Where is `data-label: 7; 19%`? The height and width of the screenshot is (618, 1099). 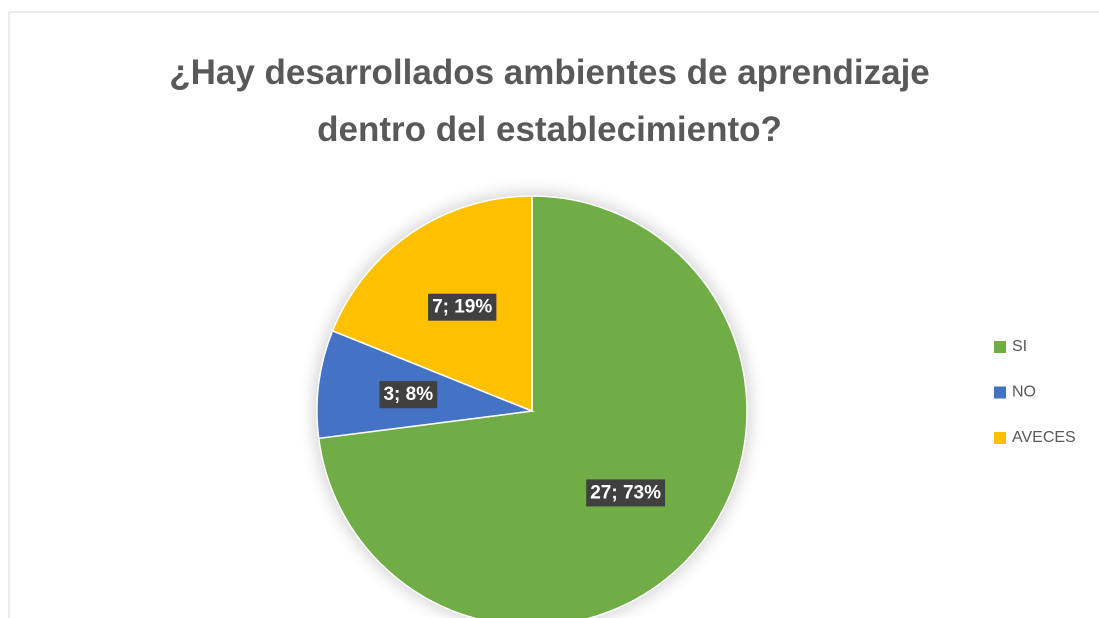 data-label: 7; 19% is located at coordinates (462, 307).